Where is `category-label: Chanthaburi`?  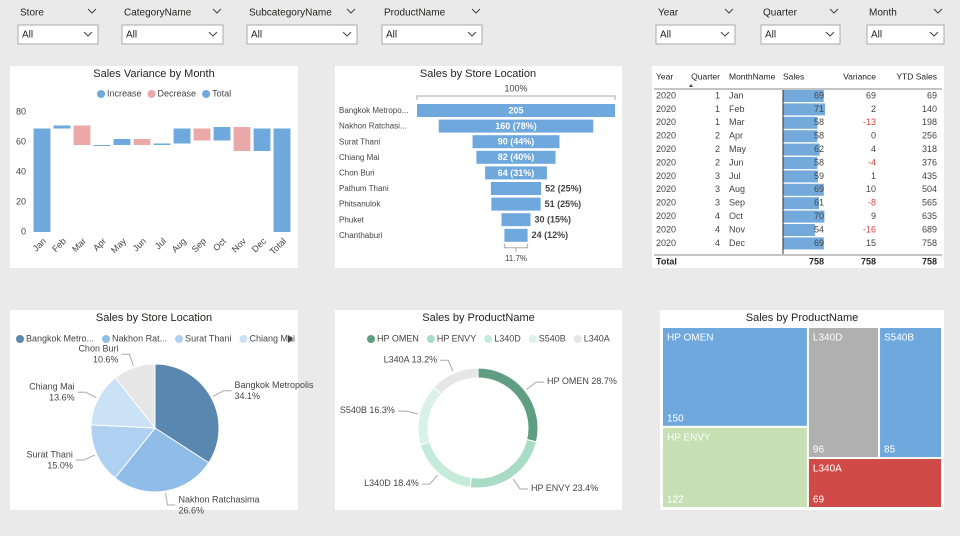 category-label: Chanthaburi is located at coordinates (361, 235).